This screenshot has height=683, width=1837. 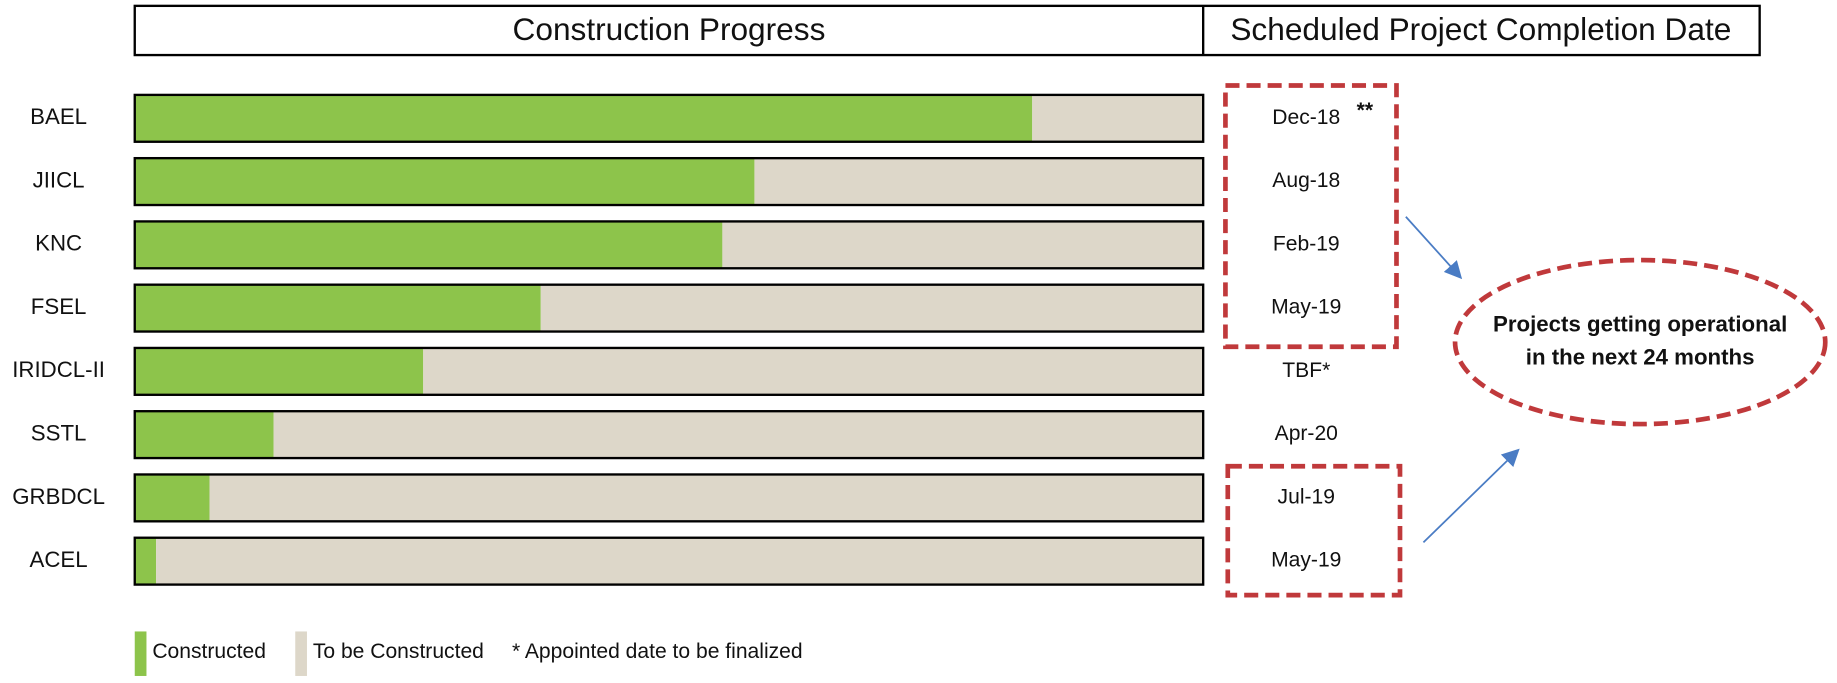 I want to click on category-label: KNC, so click(x=58, y=243).